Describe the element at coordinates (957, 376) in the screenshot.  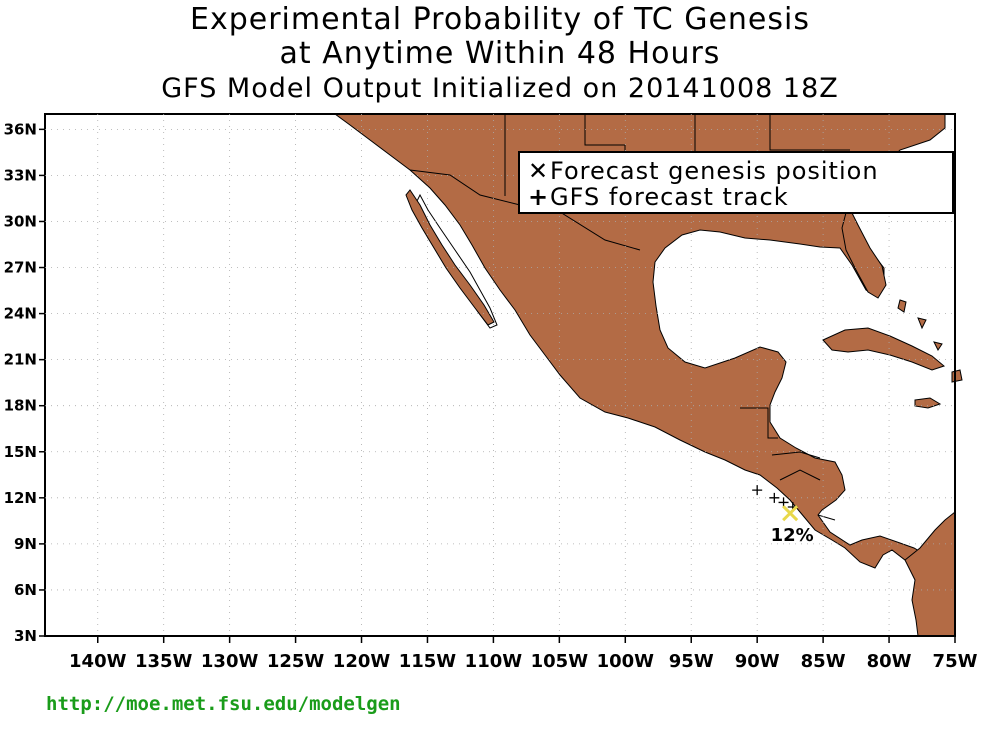
I see `land-hispaniola` at that location.